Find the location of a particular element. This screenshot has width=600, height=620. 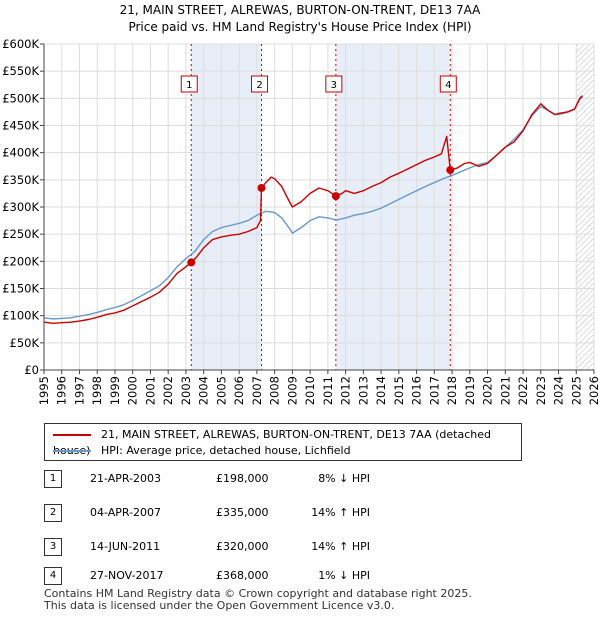

x-tick-label: 2005 is located at coordinates (221, 390).